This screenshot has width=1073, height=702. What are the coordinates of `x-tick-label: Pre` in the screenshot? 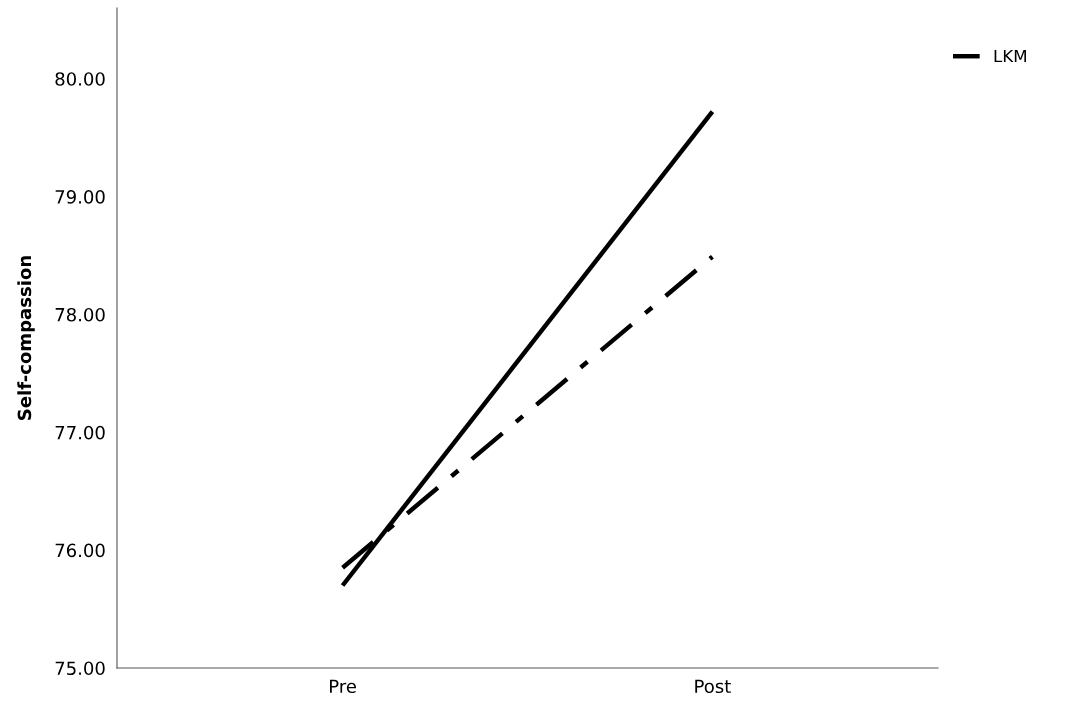 It's located at (343, 686).